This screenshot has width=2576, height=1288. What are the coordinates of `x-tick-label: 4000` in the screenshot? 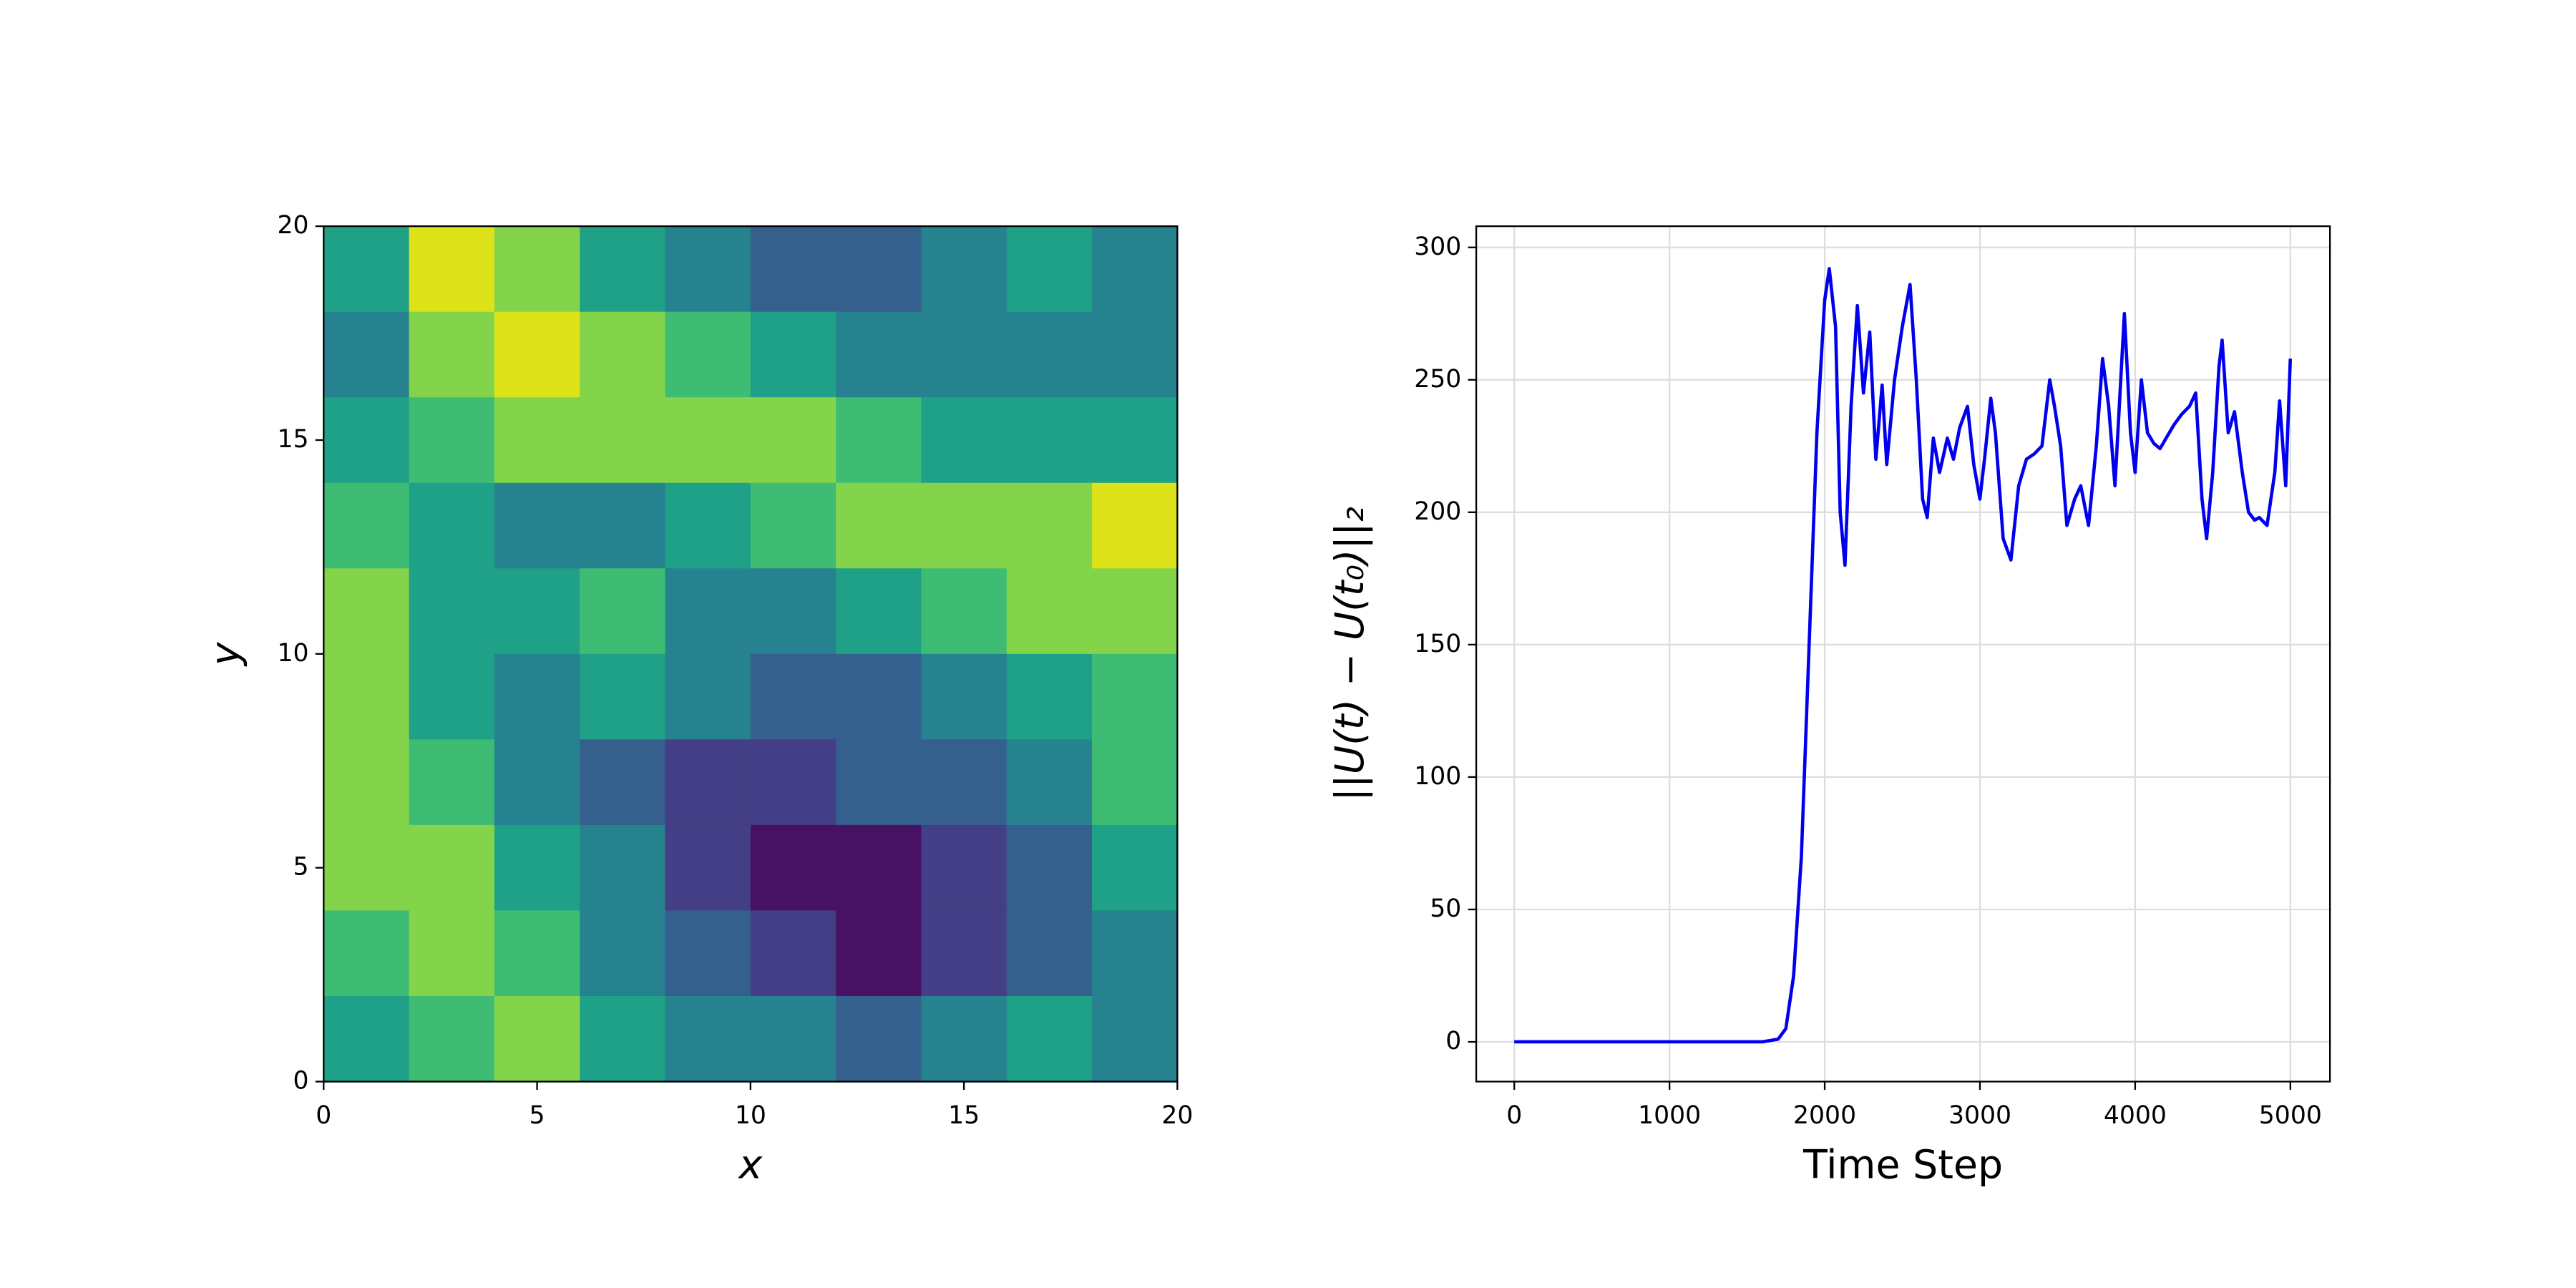 It's located at (2135, 1115).